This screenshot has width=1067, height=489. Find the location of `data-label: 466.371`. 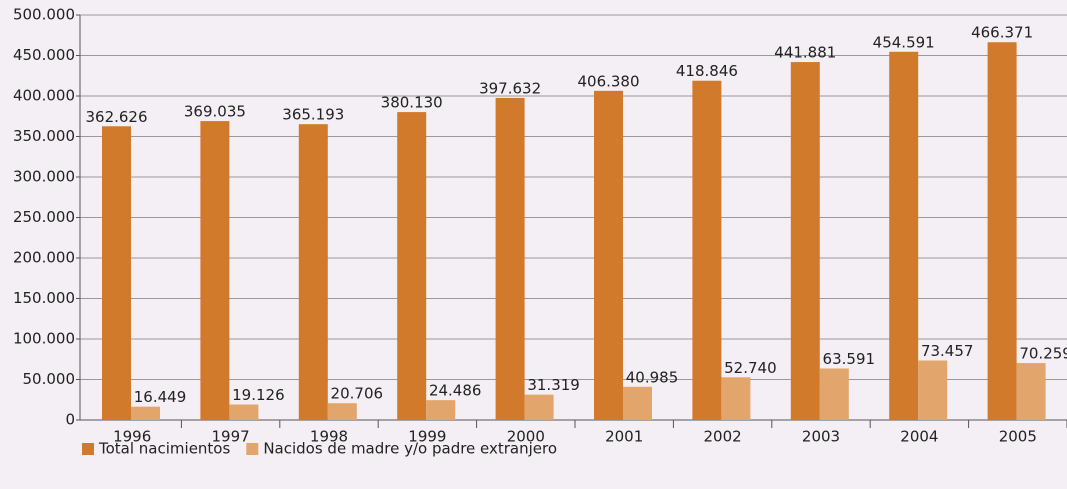

data-label: 466.371 is located at coordinates (1002, 33).